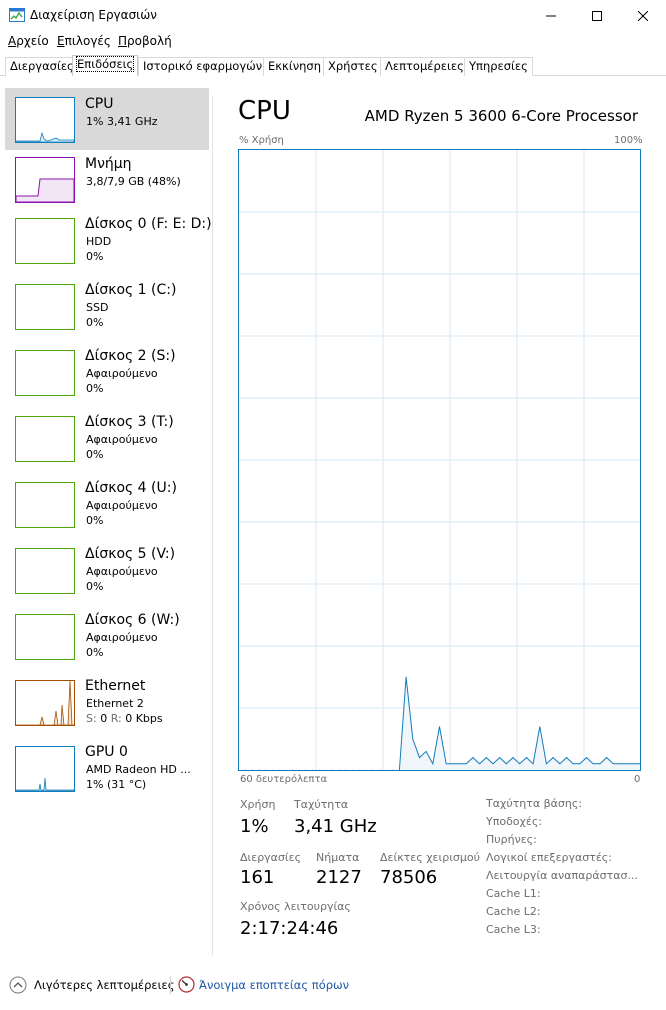  Describe the element at coordinates (108, 164) in the screenshot. I see `sidebar-item-title: Μνήμη` at that location.